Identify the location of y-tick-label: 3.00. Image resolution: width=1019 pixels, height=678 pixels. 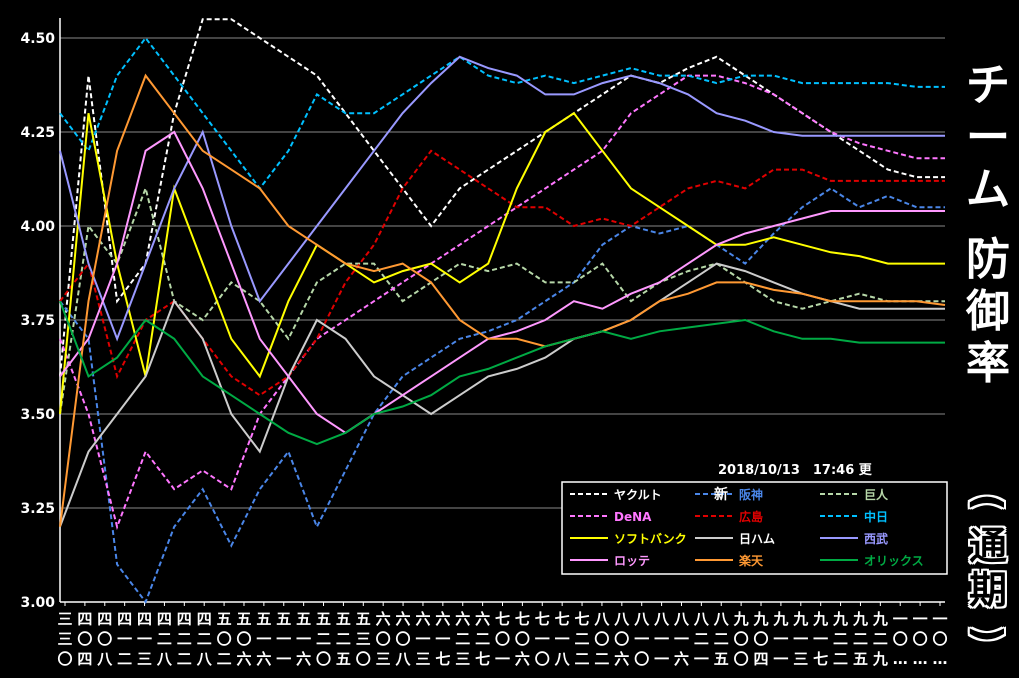
(37, 603).